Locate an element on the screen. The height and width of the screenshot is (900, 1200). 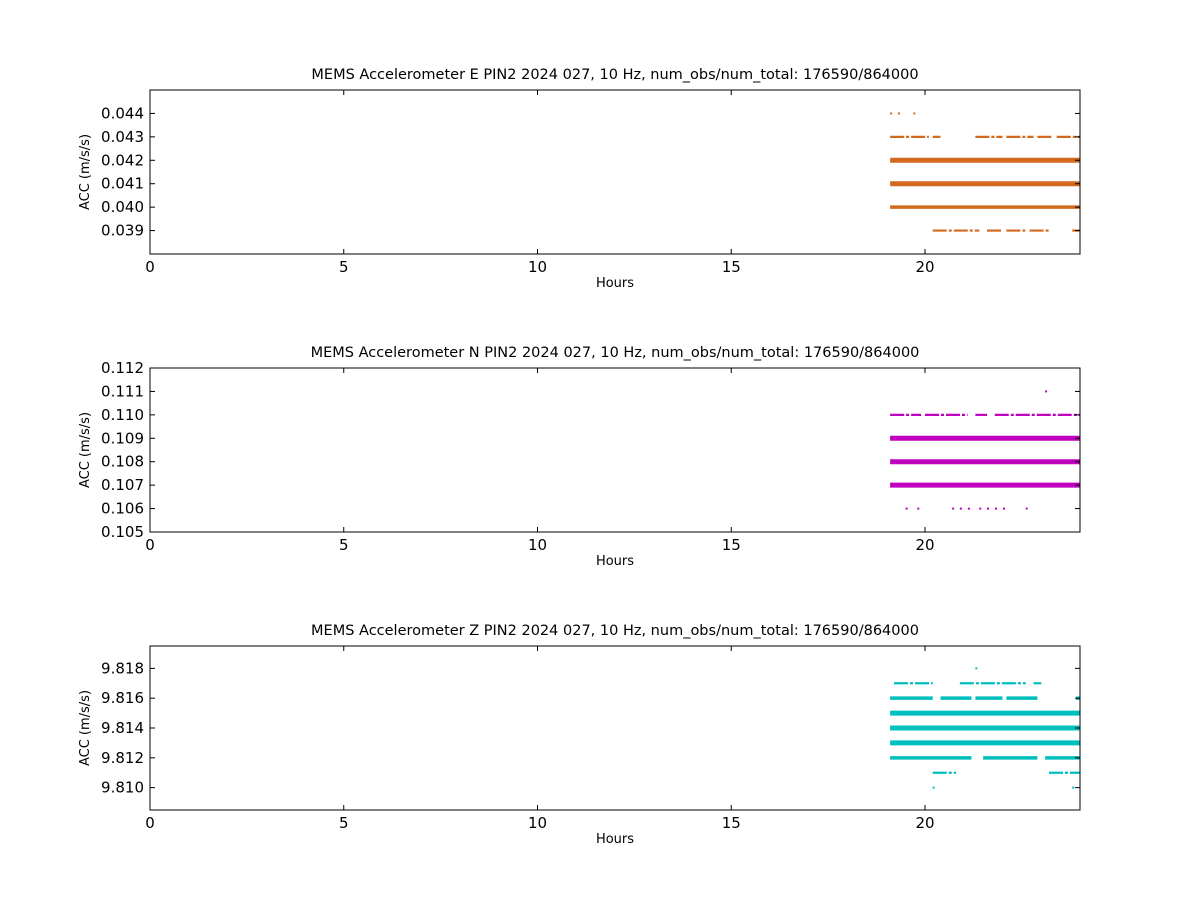
y-tick-label: 9.810 is located at coordinates (122, 788).